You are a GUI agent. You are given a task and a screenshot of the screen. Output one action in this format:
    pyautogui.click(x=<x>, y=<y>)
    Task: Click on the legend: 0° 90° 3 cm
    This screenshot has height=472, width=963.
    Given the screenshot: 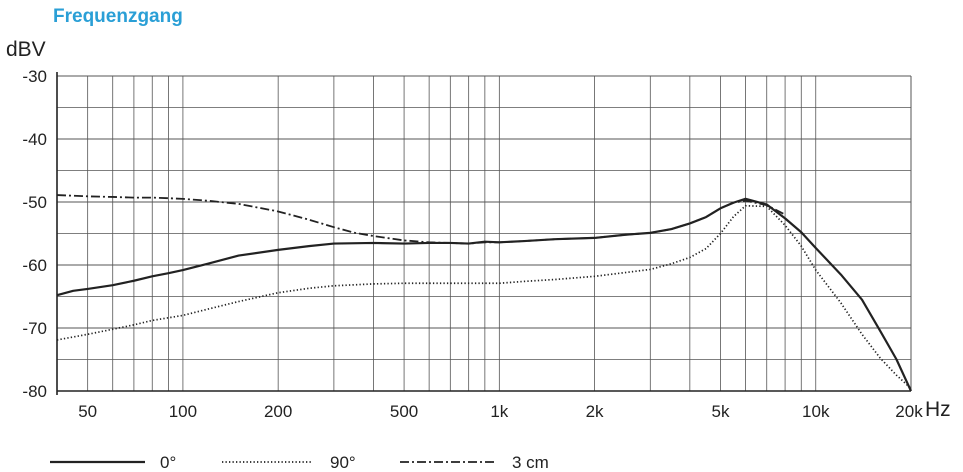 What is the action you would take?
    pyautogui.click(x=299, y=462)
    